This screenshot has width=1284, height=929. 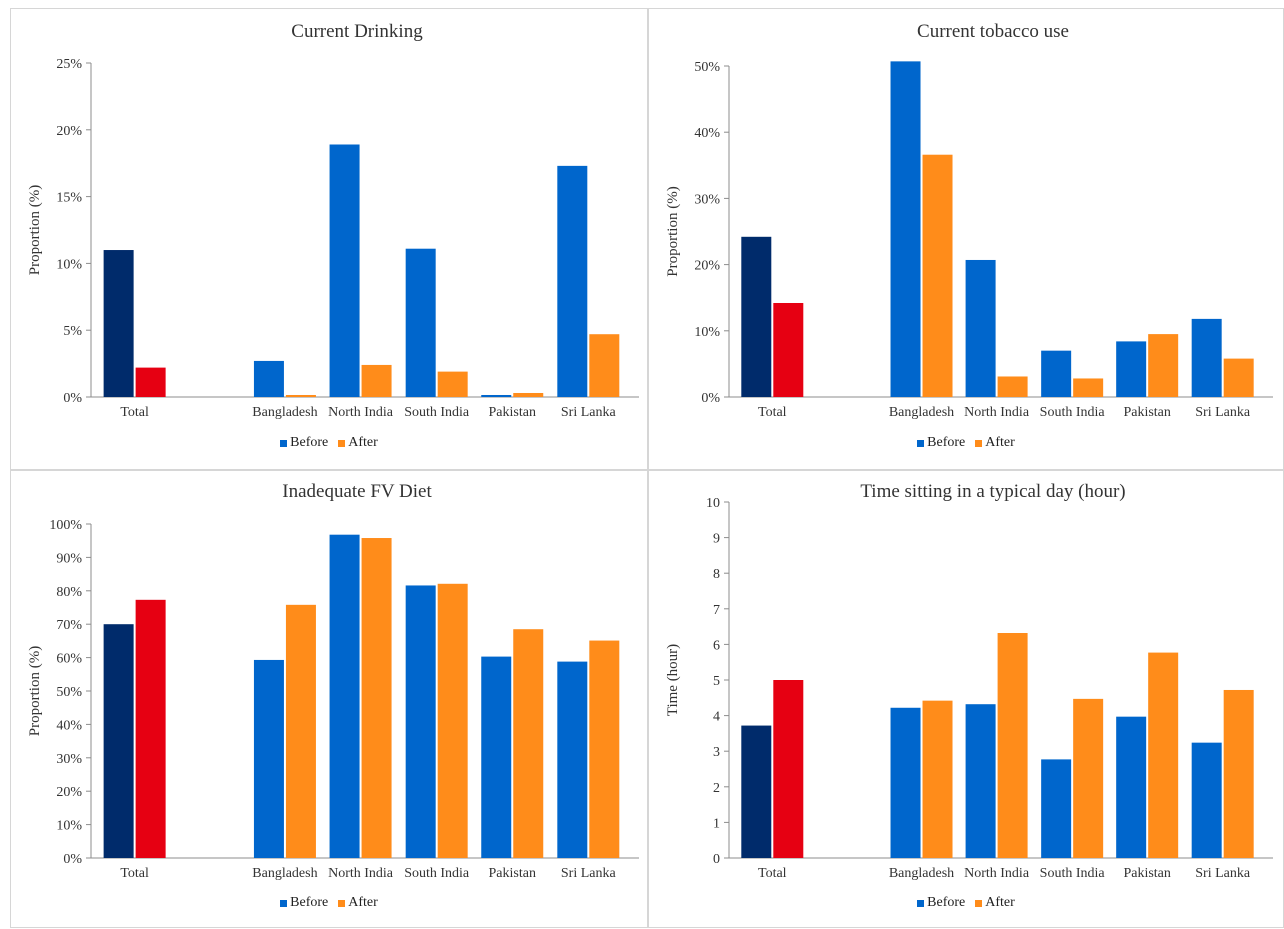 I want to click on y-tick-label: 10, so click(x=713, y=503).